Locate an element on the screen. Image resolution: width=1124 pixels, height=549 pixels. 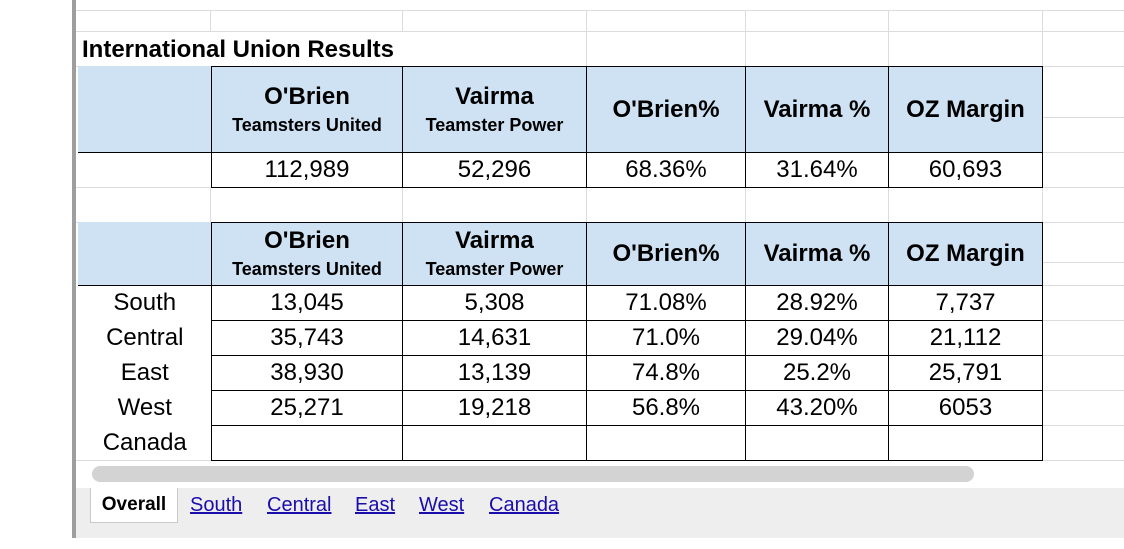
total-obrien-pct: 68.36% is located at coordinates (666, 170).